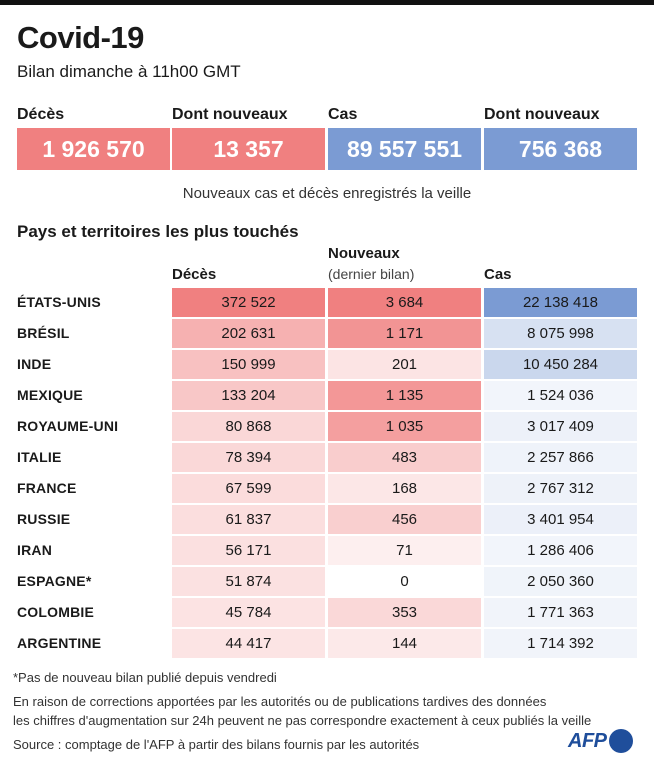  What do you see at coordinates (404, 488) in the screenshot?
I see `new-deaths-cell: 168` at bounding box center [404, 488].